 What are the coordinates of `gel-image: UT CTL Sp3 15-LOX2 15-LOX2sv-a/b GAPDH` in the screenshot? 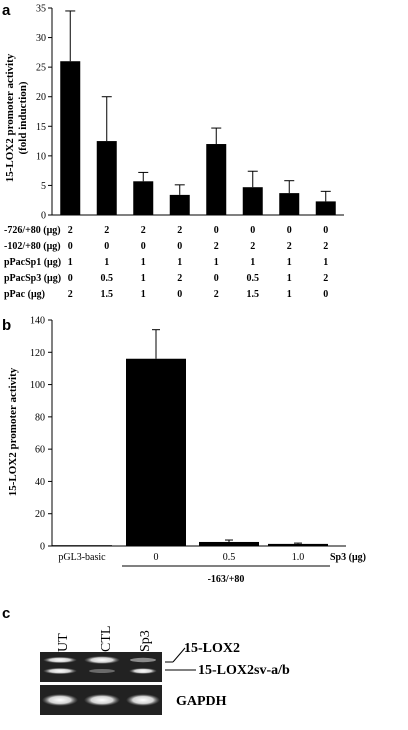 It's located at (165, 670).